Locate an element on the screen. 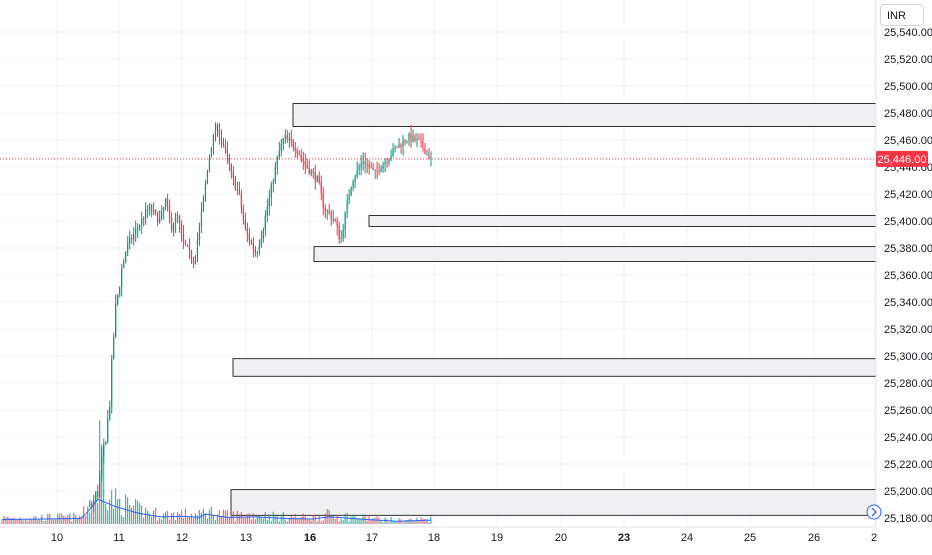 The height and width of the screenshot is (555, 932). y-tick-label: 25,380.00 is located at coordinates (908, 249).